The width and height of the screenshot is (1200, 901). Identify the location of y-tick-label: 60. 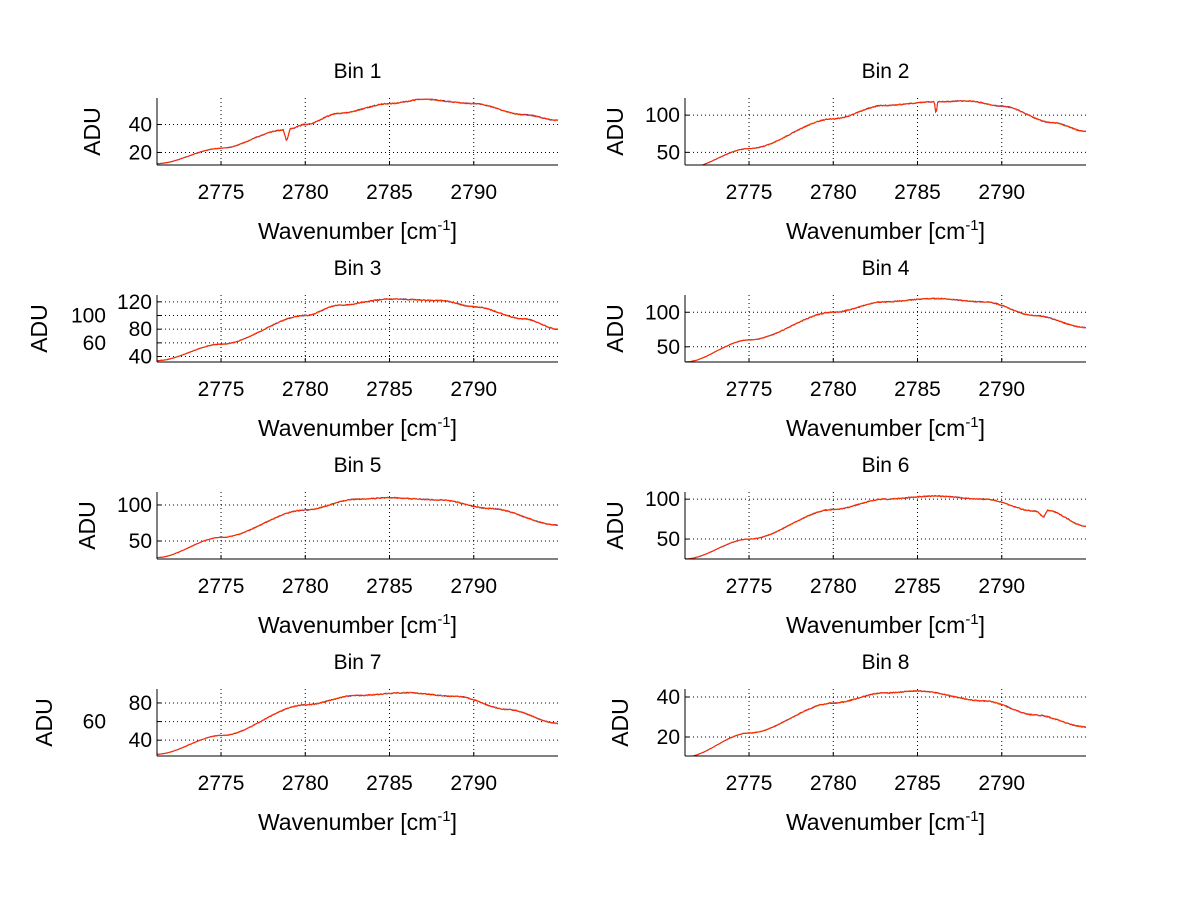
(94, 722).